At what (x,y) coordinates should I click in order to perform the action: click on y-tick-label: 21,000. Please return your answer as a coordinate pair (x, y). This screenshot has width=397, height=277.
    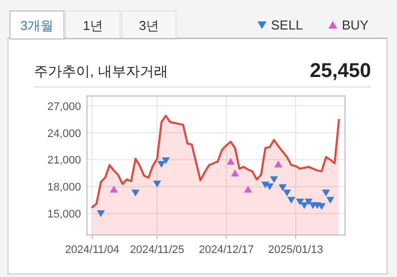
    Looking at the image, I should click on (64, 160).